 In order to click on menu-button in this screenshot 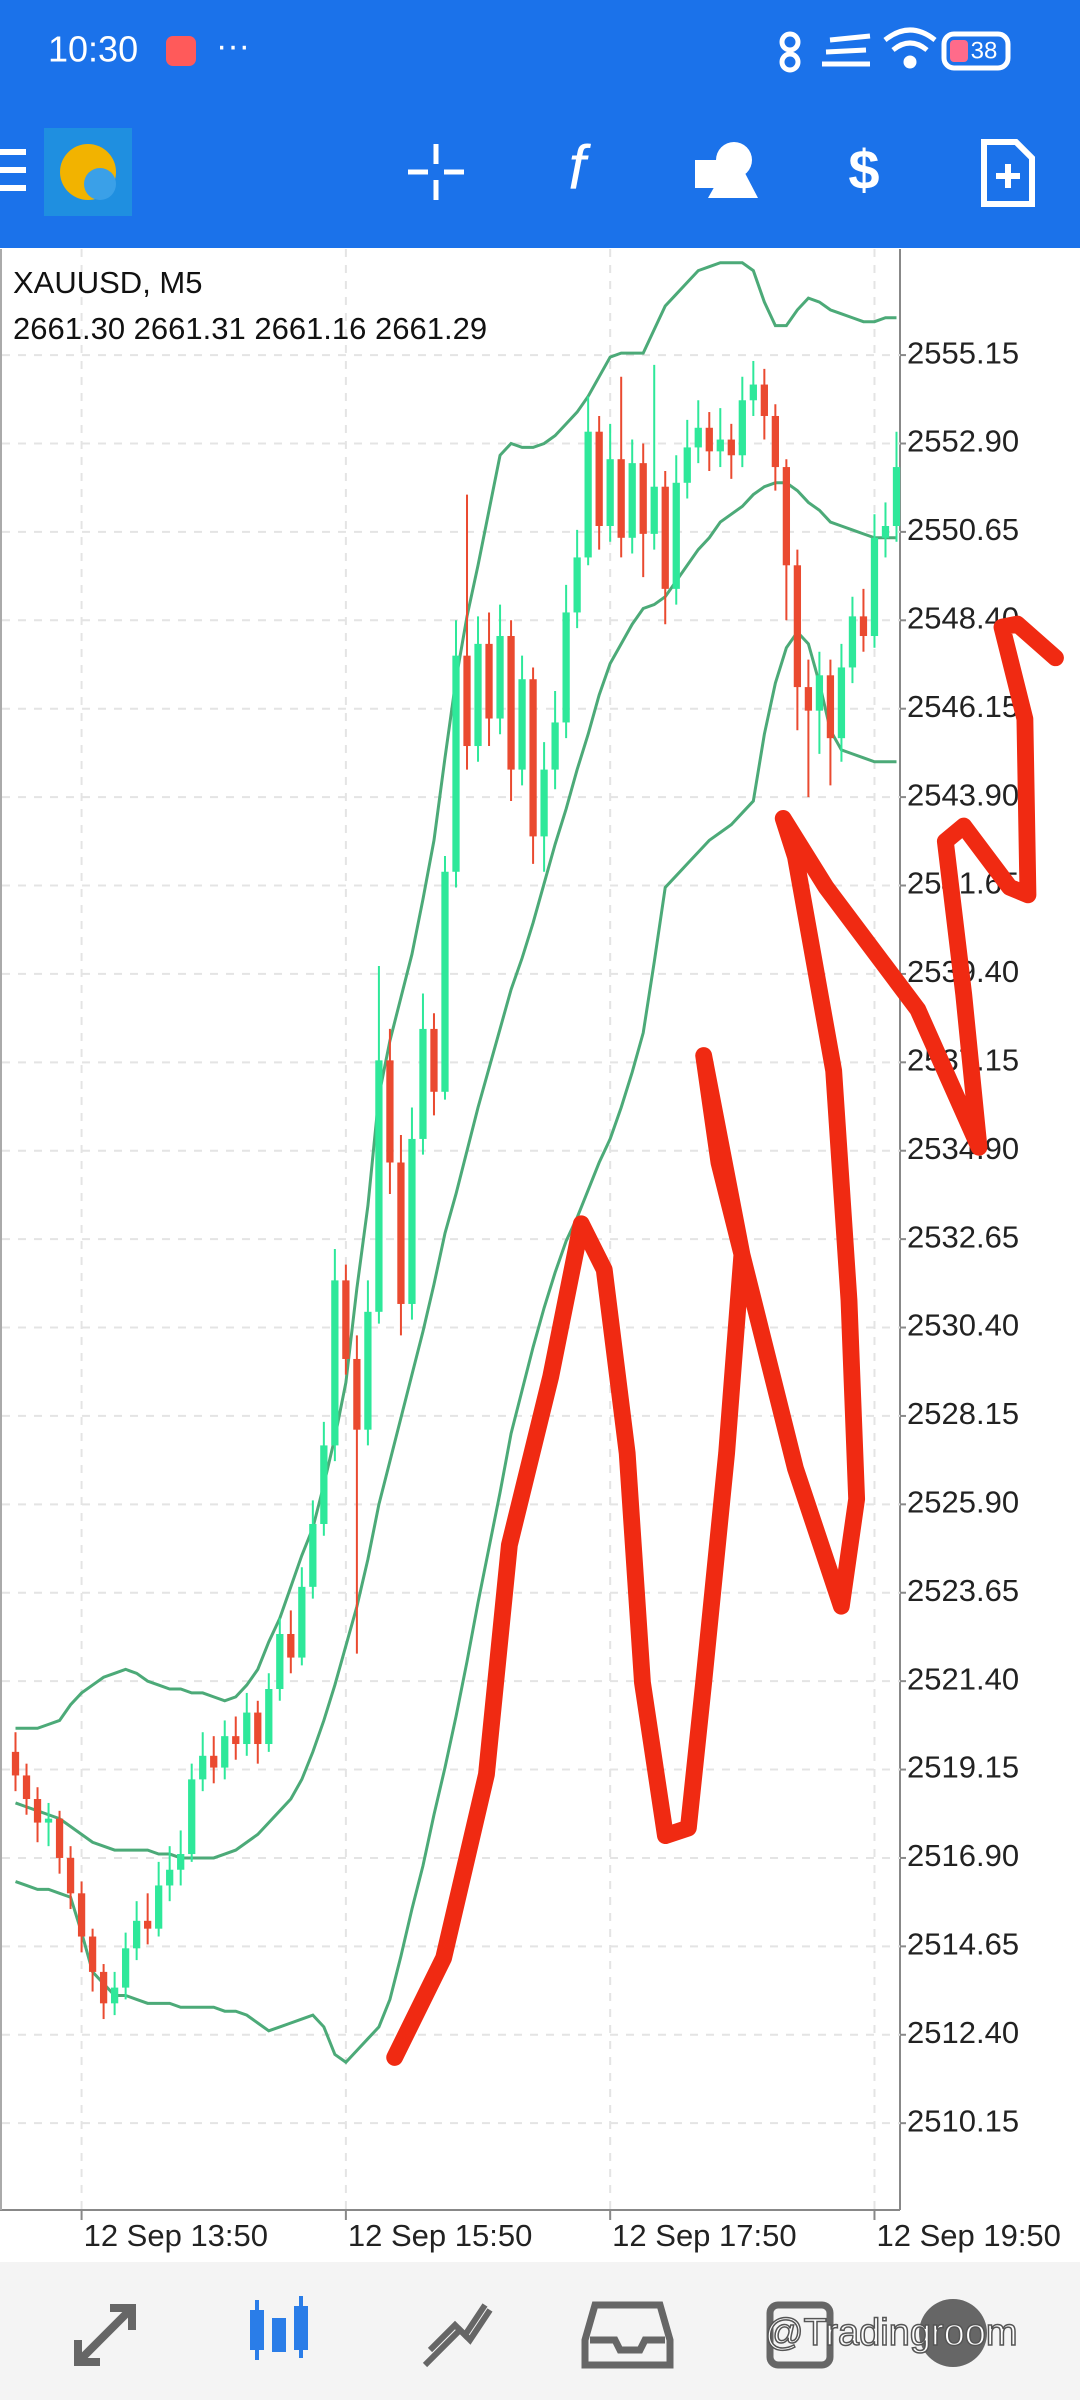, I will do `click(13, 170)`.